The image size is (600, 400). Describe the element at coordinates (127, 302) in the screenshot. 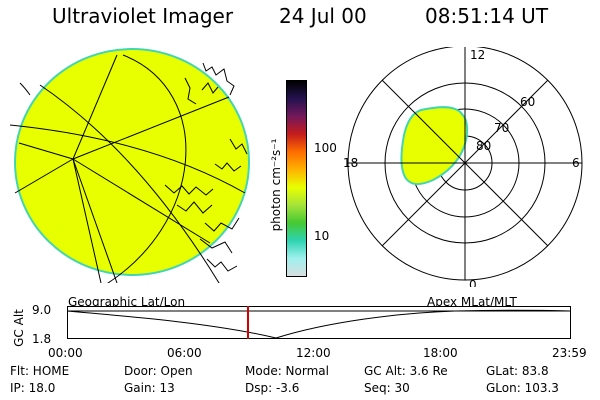

I see `geo-caption: Geographic Lat/Lon` at that location.